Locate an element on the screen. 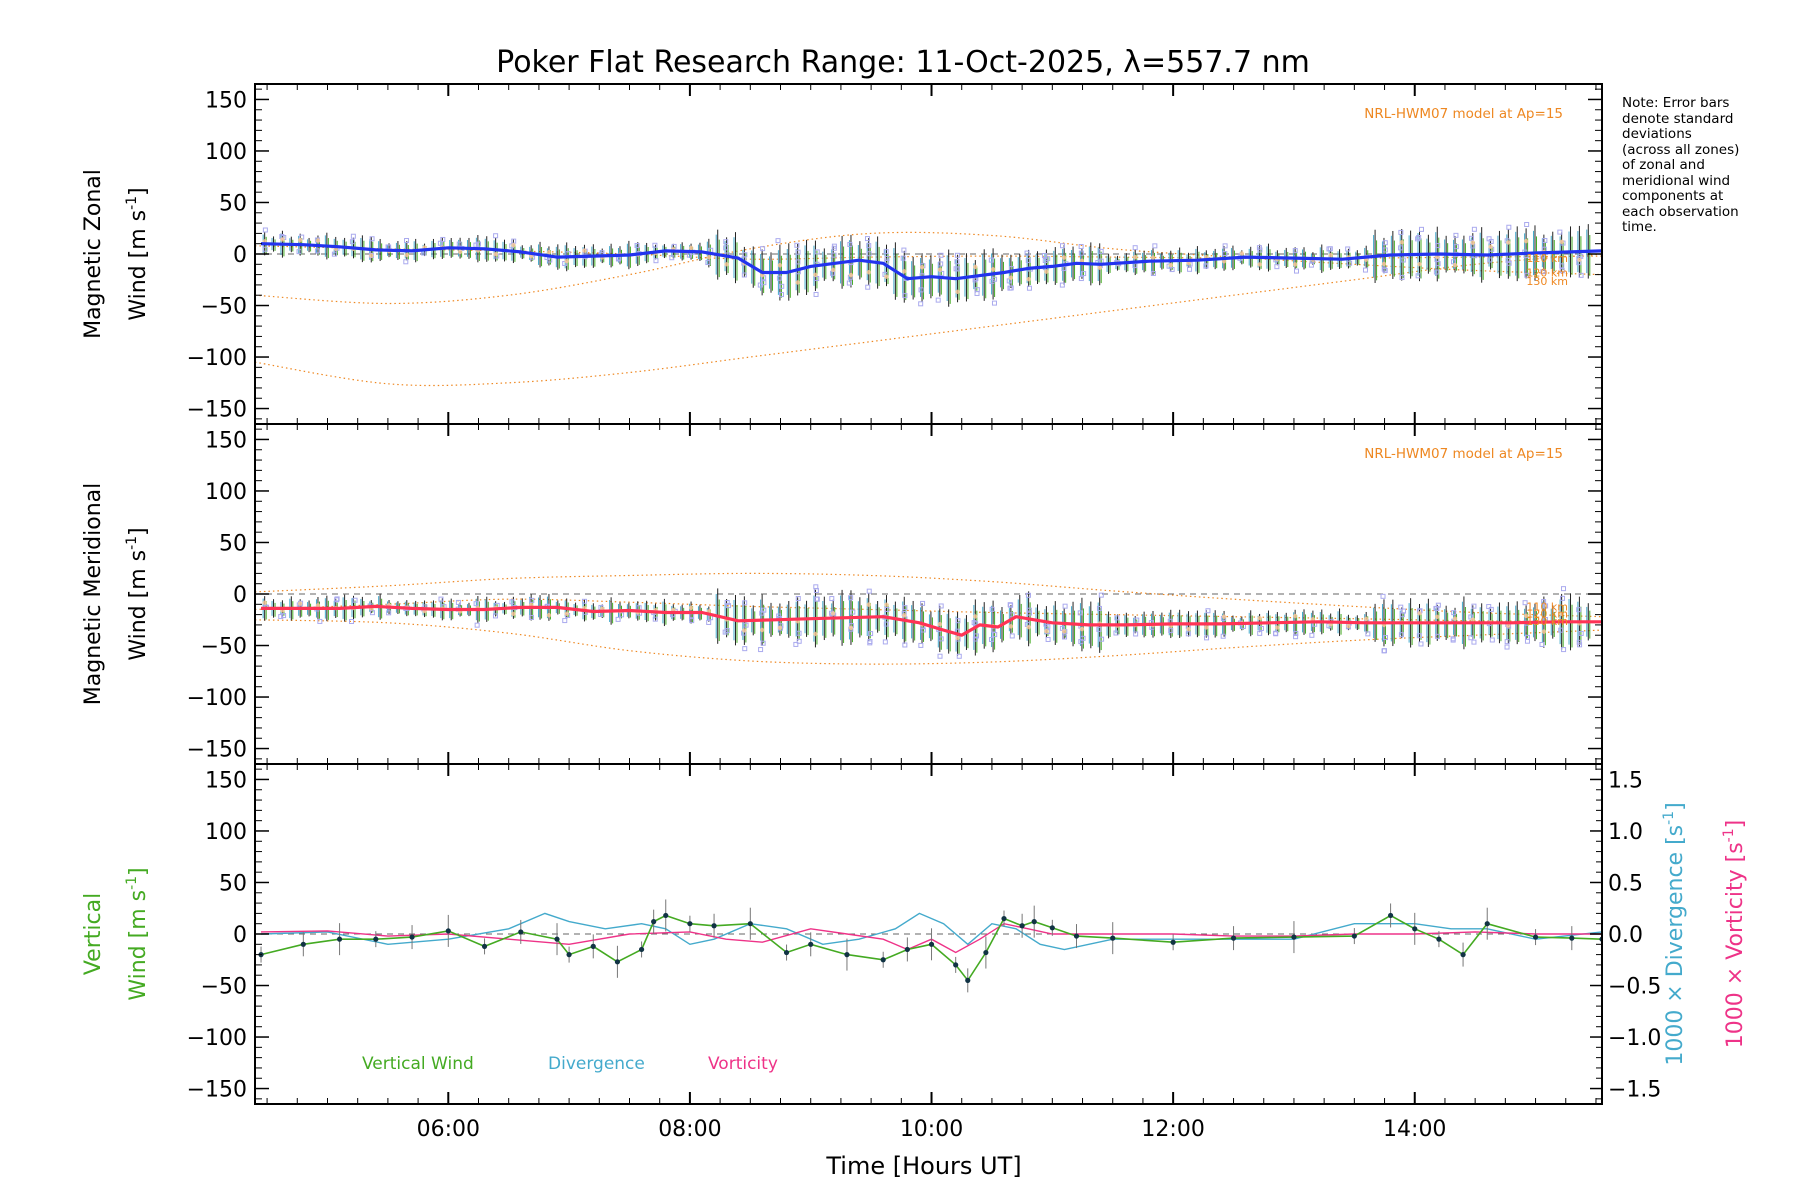  note-line: components at is located at coordinates (1673, 196).